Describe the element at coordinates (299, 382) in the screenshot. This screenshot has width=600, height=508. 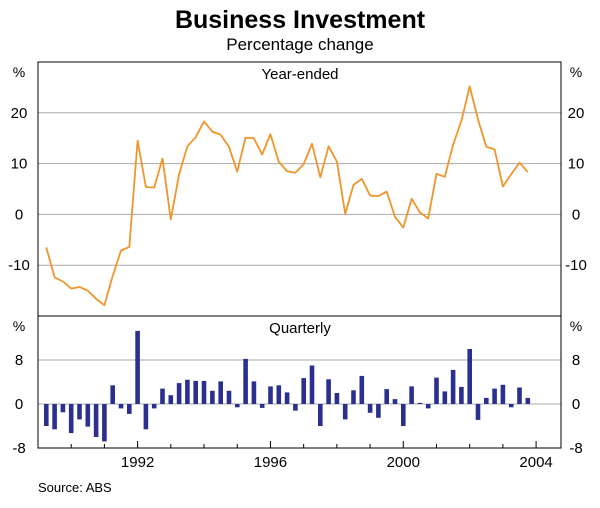
I see `bottom-panel-gridlines` at that location.